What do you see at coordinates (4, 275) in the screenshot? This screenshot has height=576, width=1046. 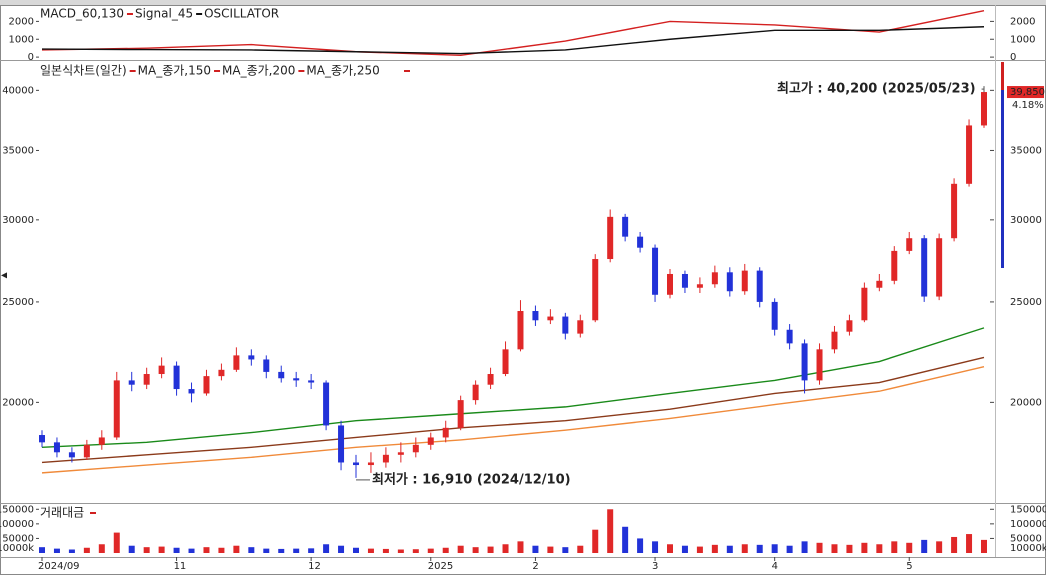 I see `side-handle: ◂` at bounding box center [4, 275].